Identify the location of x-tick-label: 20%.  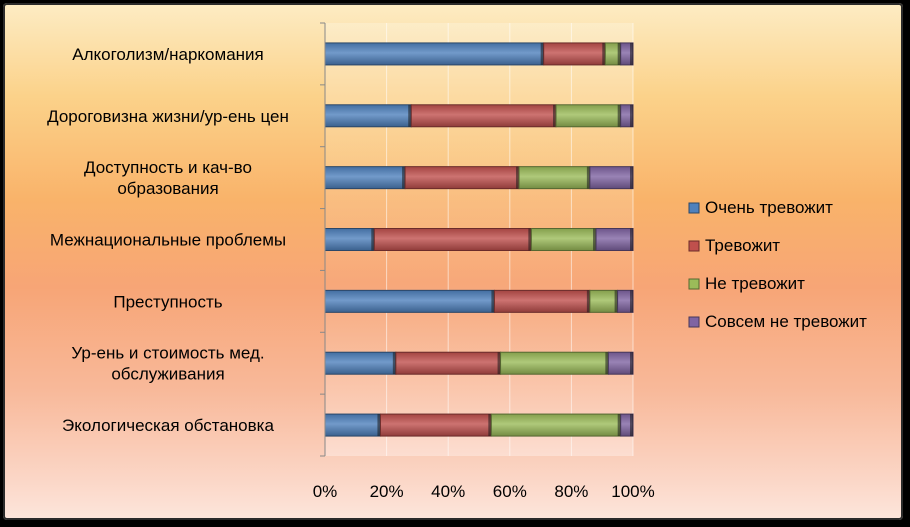
(387, 491).